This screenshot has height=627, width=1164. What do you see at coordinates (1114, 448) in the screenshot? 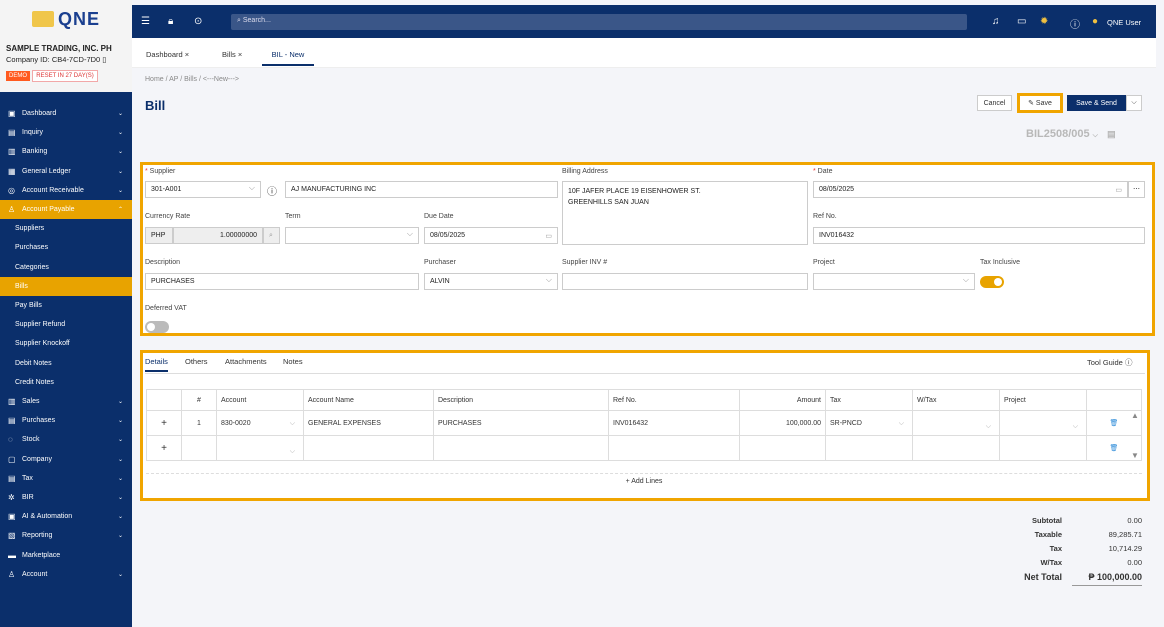
I see `delete-row-icon: 🗑︎` at bounding box center [1114, 448].